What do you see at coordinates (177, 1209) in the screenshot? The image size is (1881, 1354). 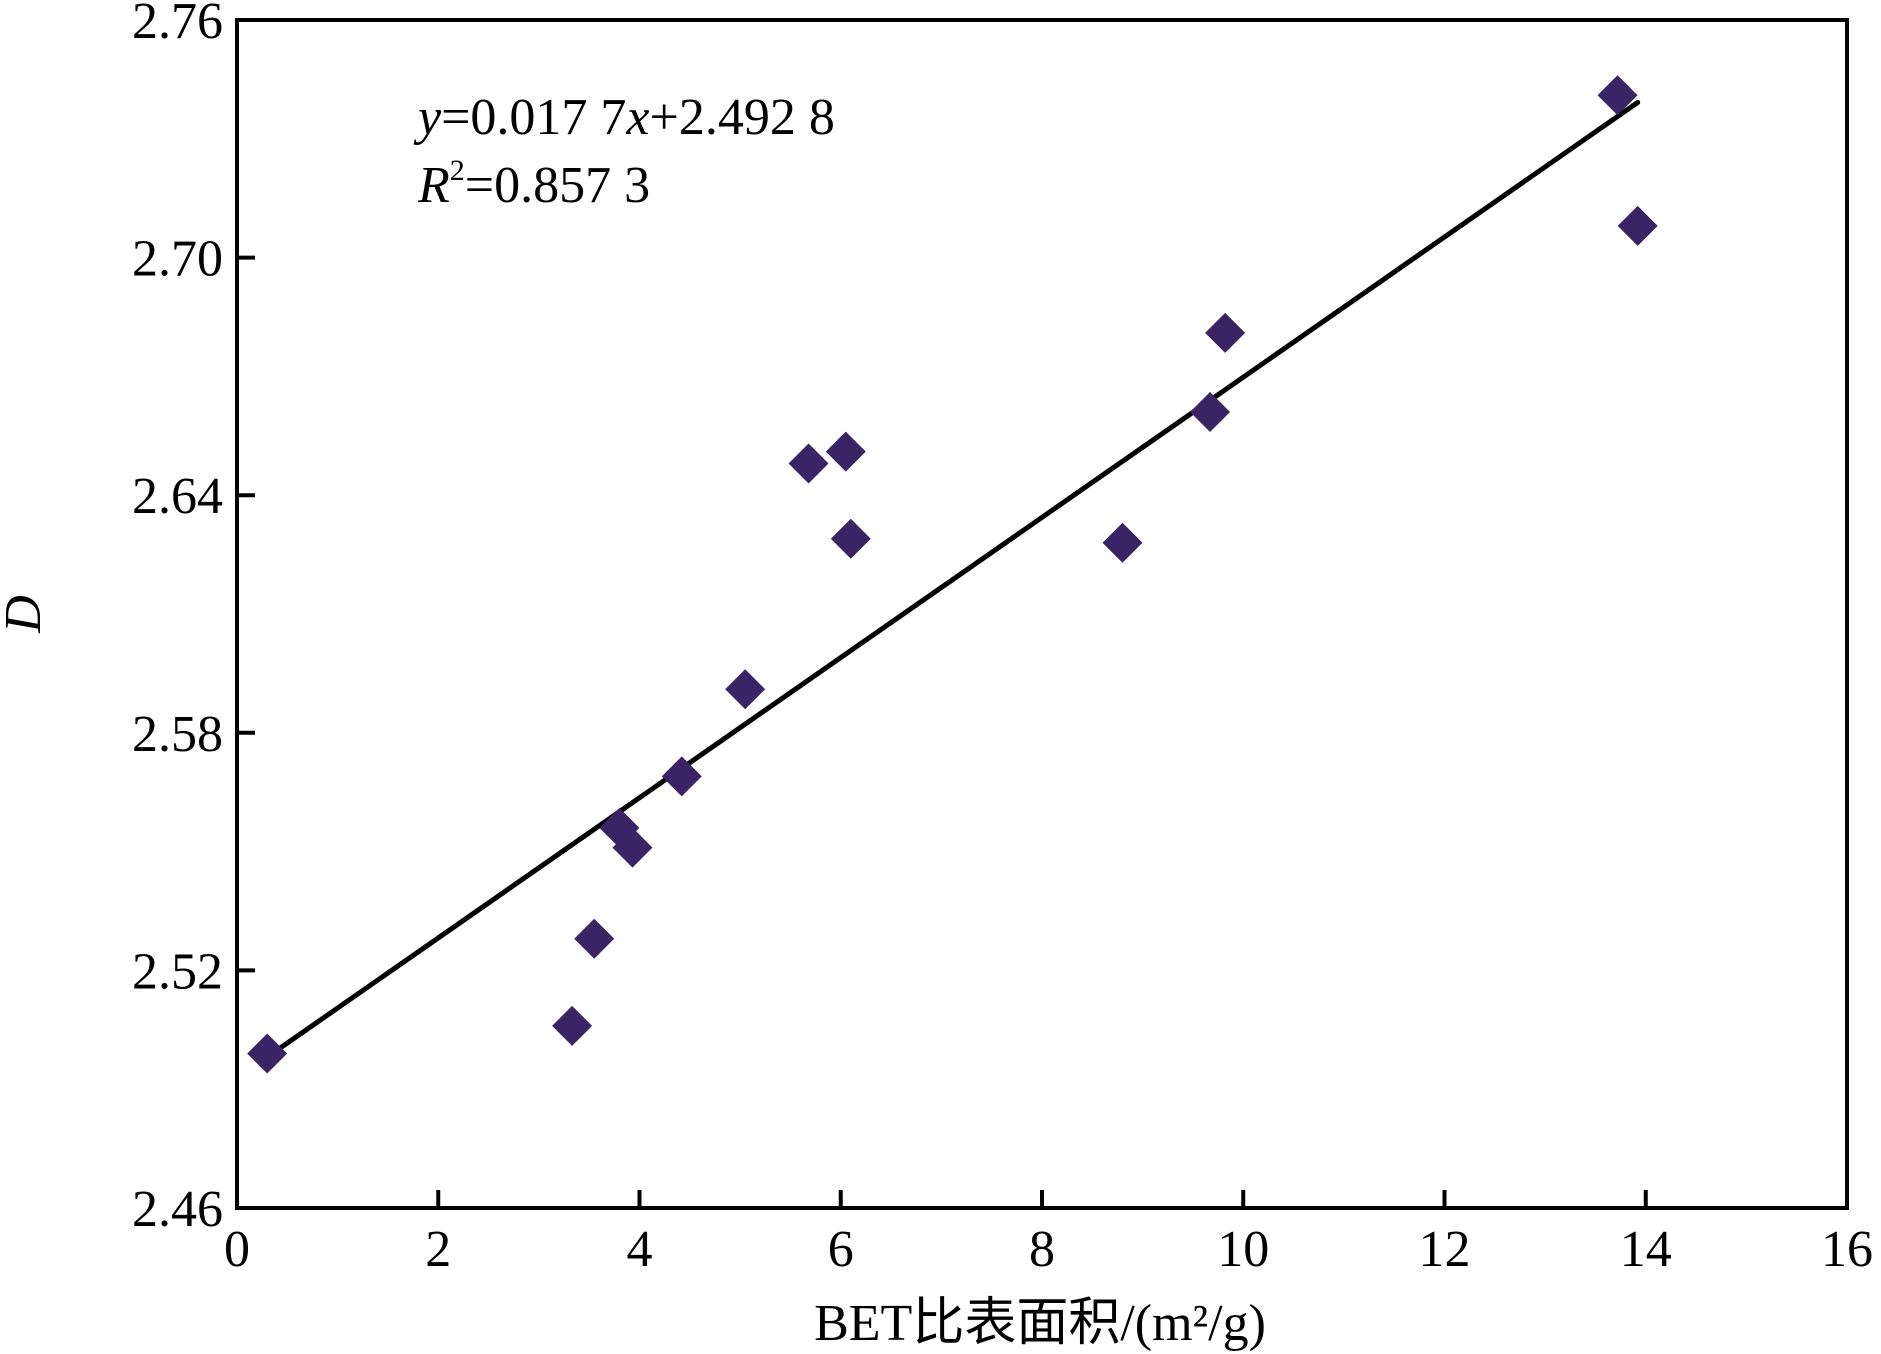 I see `y-tick-label: 2.46` at bounding box center [177, 1209].